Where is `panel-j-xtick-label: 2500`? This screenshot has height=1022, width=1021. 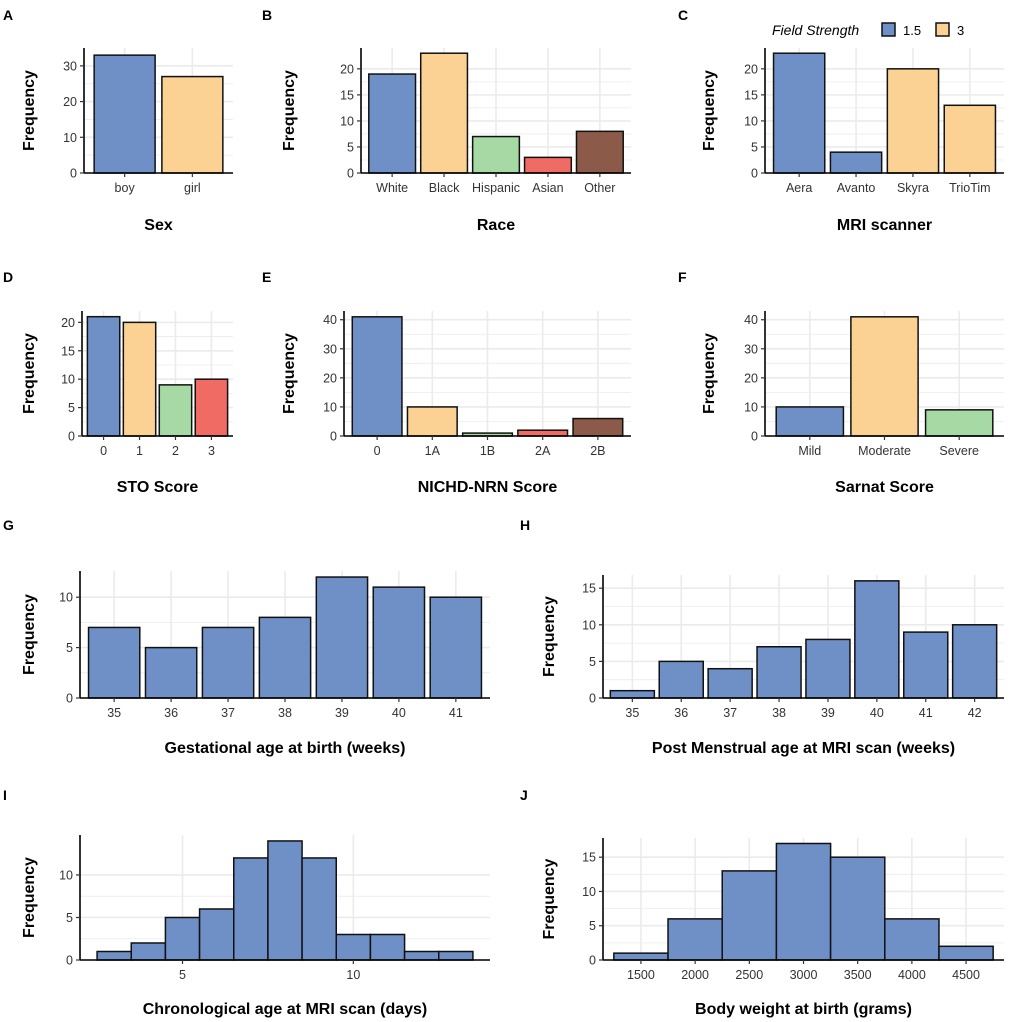 panel-j-xtick-label: 2500 is located at coordinates (749, 975).